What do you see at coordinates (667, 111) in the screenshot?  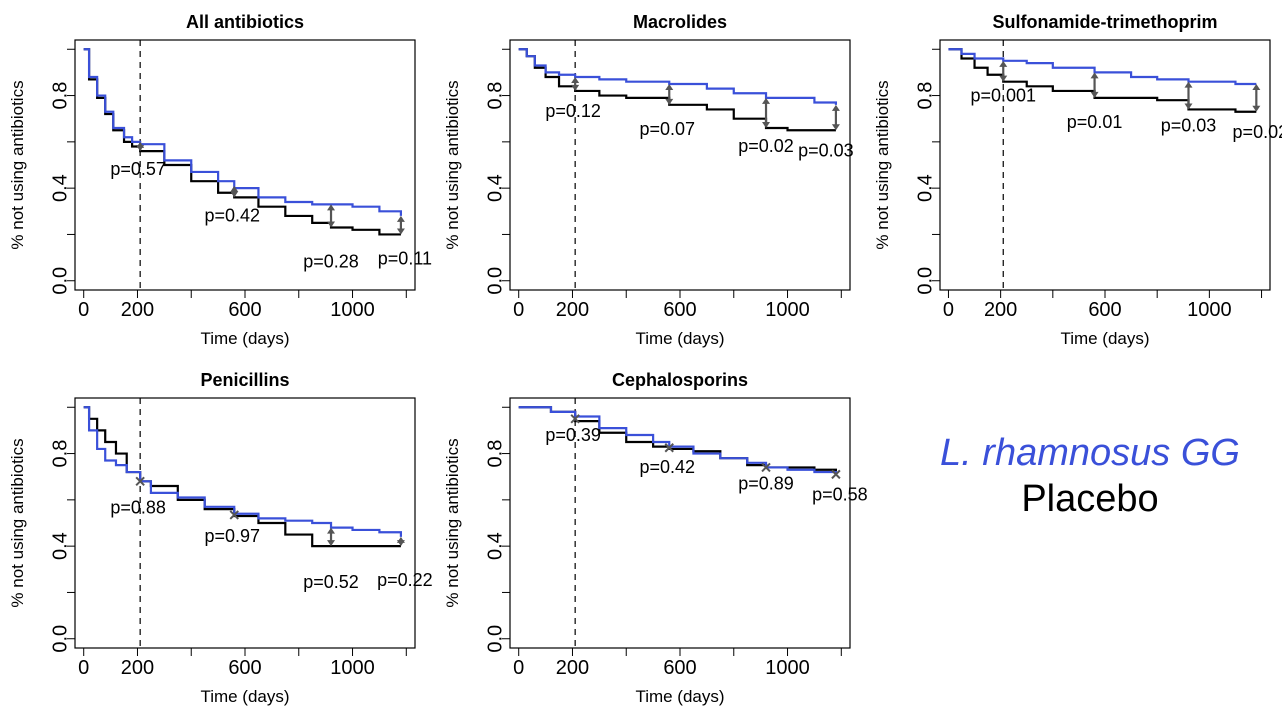 I see `comparison-marker: p=0.07` at bounding box center [667, 111].